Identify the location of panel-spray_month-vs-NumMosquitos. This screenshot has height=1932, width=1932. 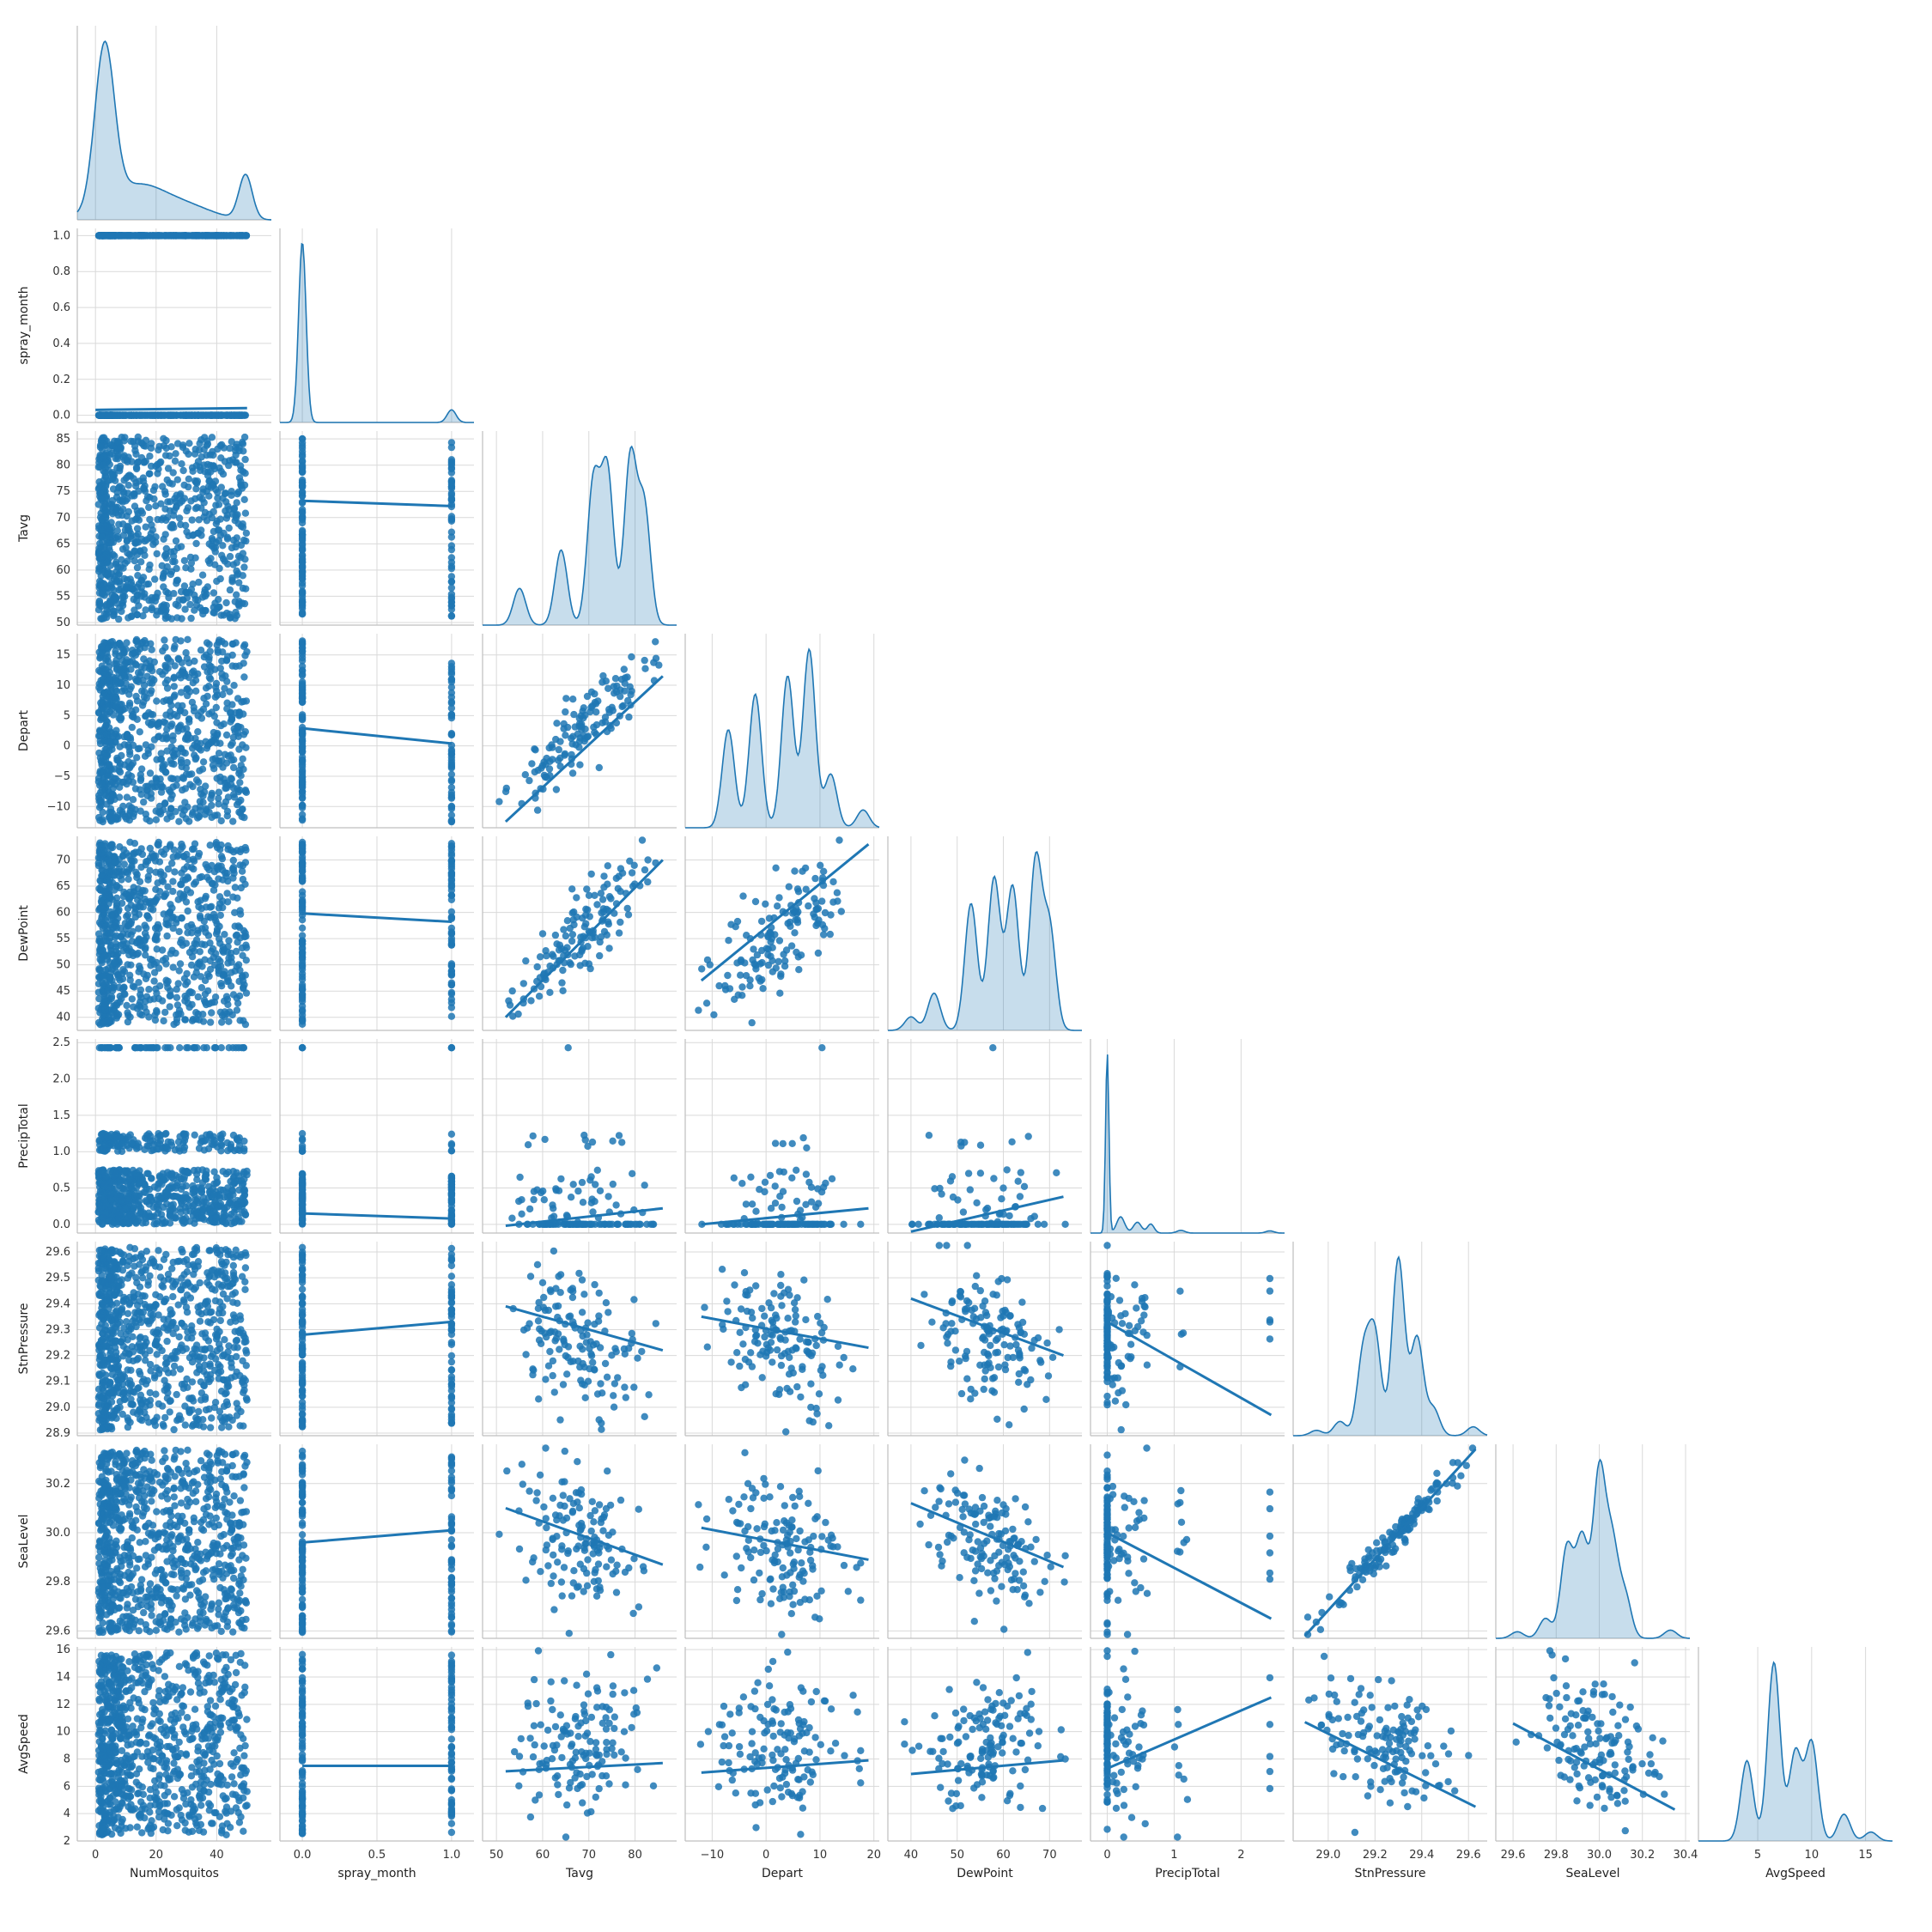
(174, 325).